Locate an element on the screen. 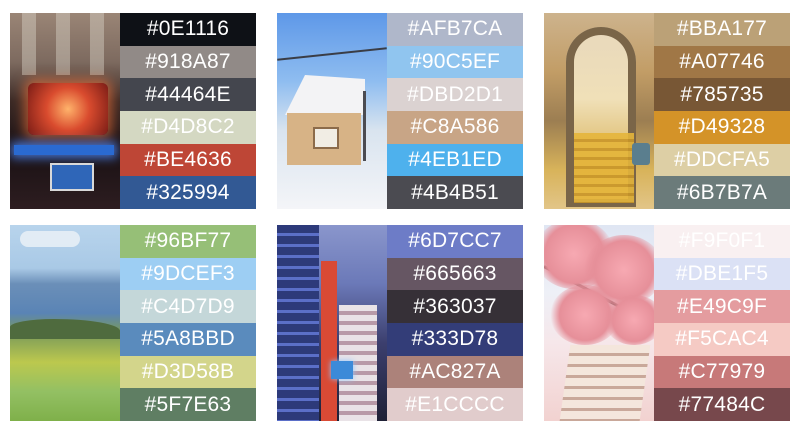  hex-code: #44464E is located at coordinates (188, 94).